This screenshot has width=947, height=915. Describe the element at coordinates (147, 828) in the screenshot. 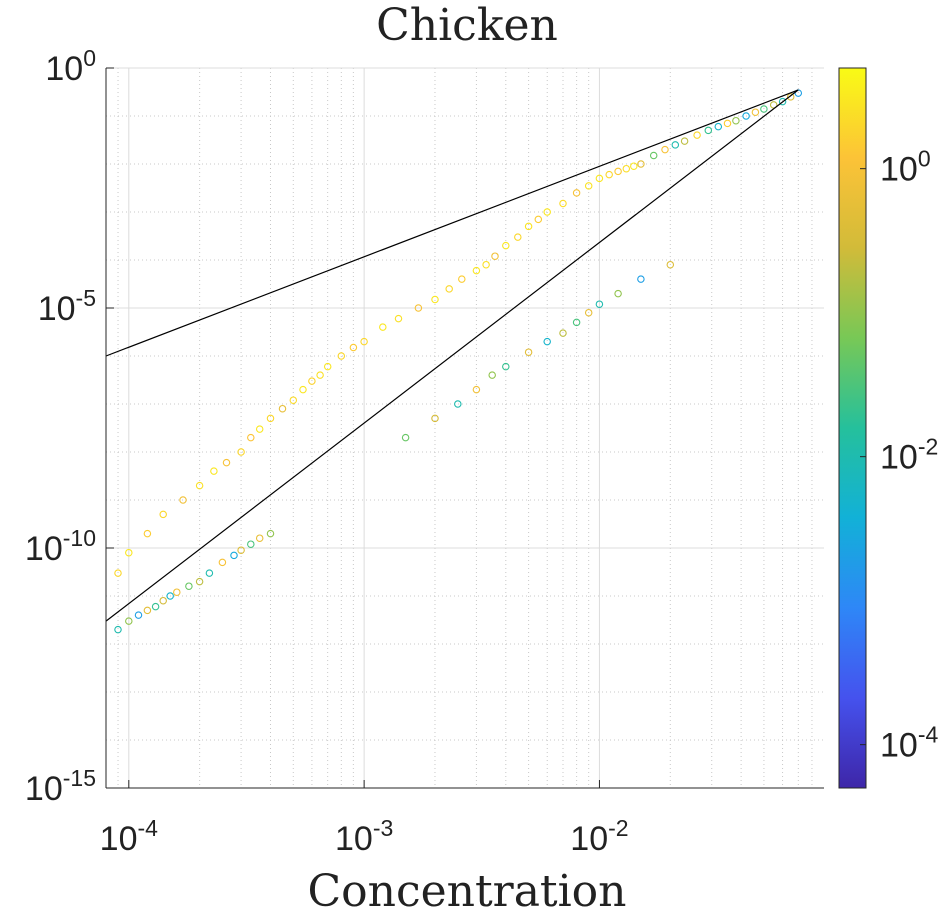

I see `tick-exponent: -4` at that location.